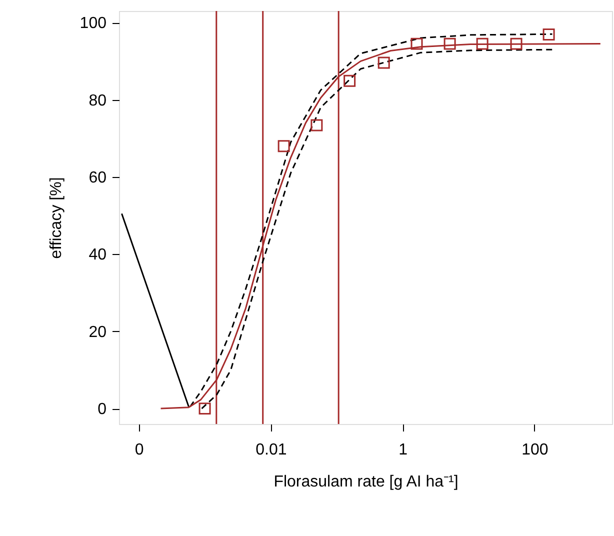  Describe the element at coordinates (139, 450) in the screenshot. I see `x-tick-label: 0` at that location.